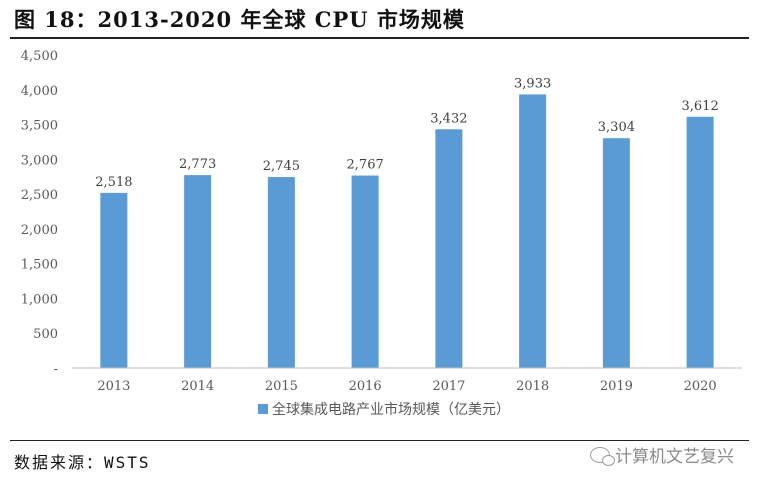  What do you see at coordinates (82, 462) in the screenshot?
I see `source-note: 数据来源：WSTS` at bounding box center [82, 462].